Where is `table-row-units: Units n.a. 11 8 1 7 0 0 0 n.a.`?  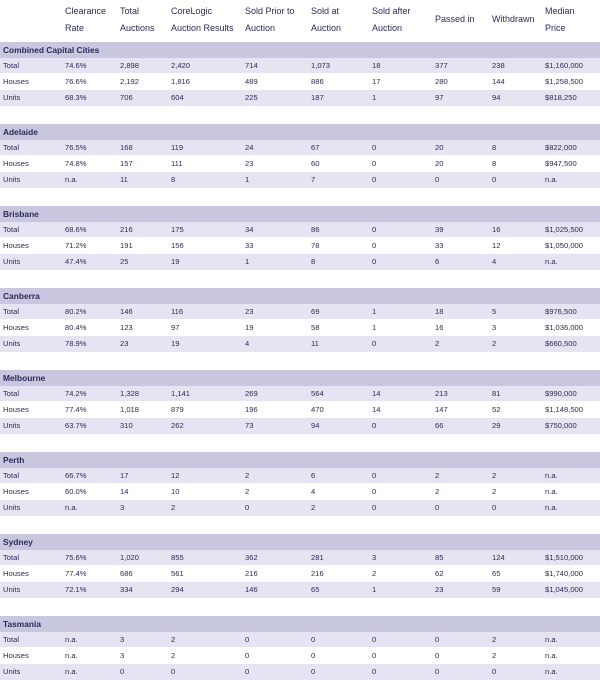
table-row-units: Units n.a. 11 8 1 7 0 0 0 n.a. is located at coordinates (300, 180).